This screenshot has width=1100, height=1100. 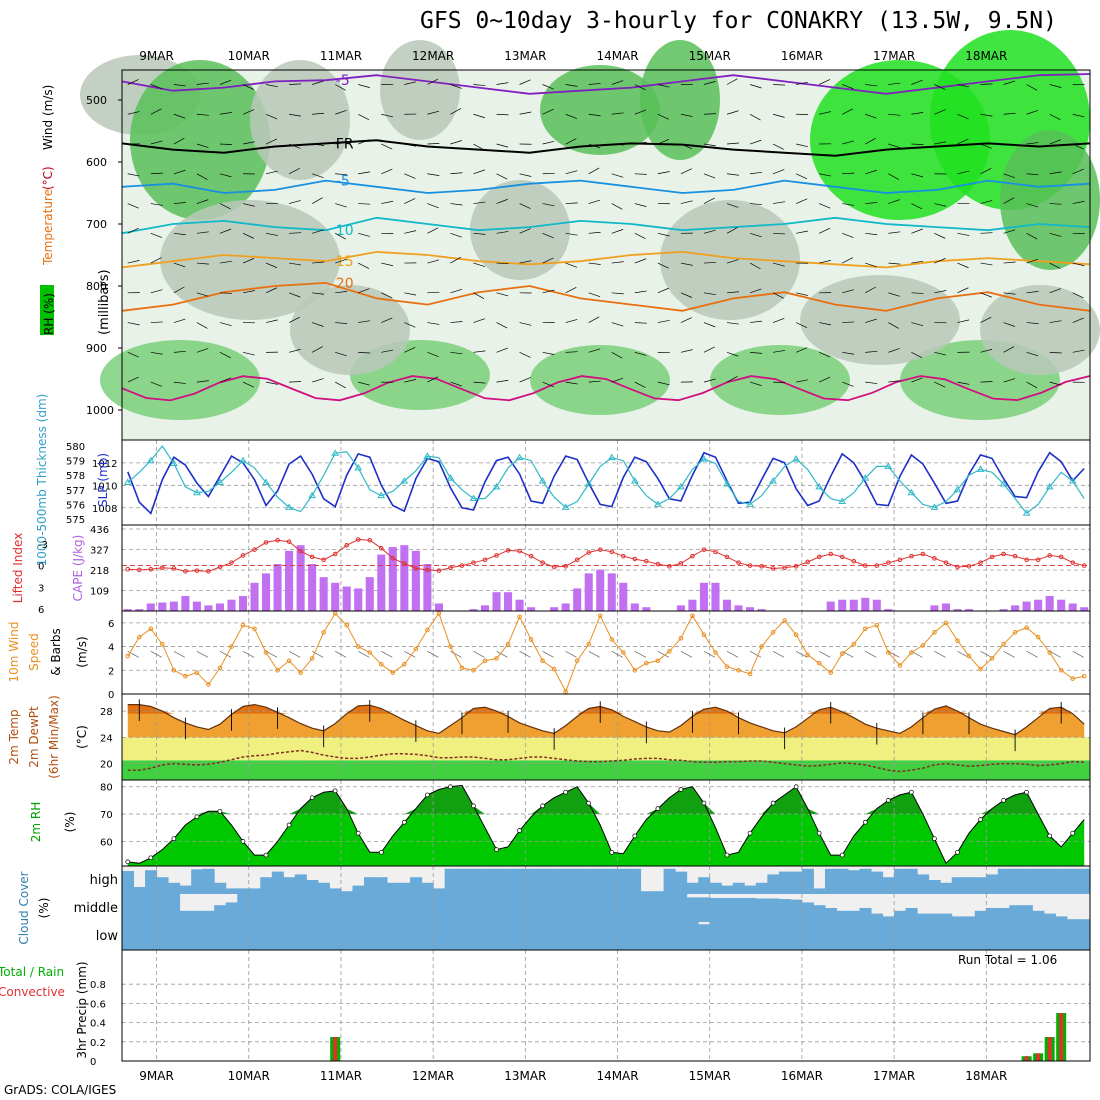 I want to click on wind-tick-0: 0, so click(x=111, y=695).